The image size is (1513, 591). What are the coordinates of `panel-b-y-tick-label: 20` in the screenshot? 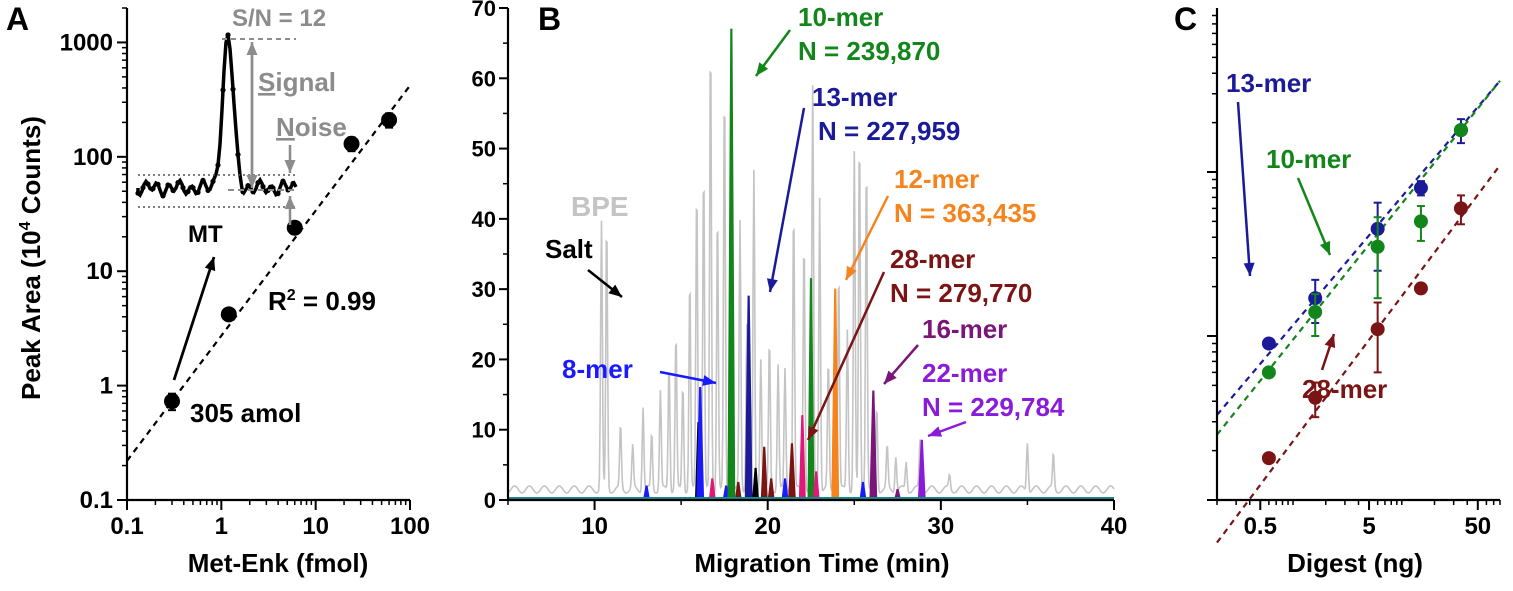 It's located at (484, 359).